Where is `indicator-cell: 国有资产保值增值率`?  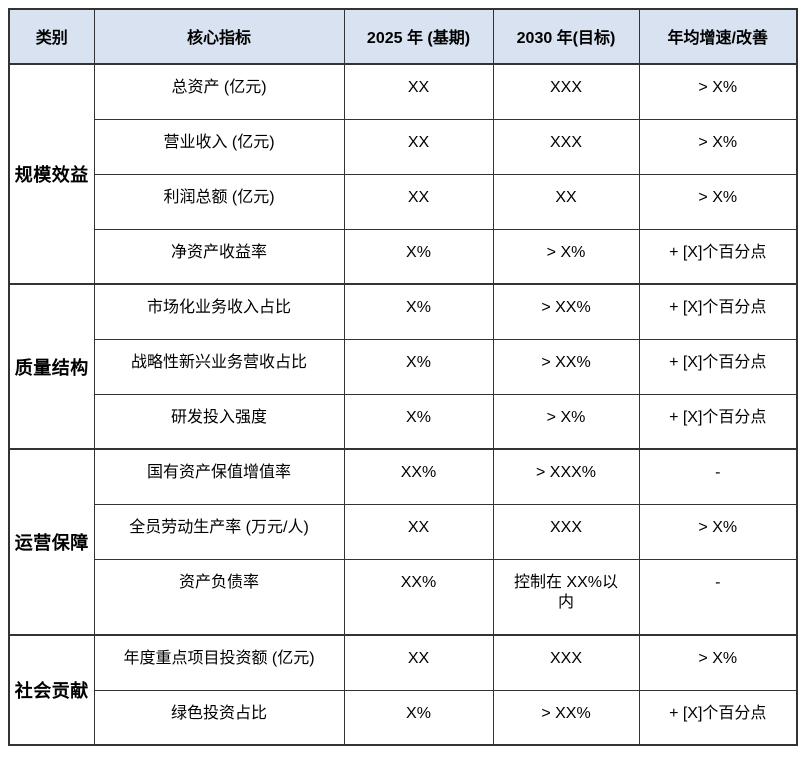
indicator-cell: 国有资产保值增值率 is located at coordinates (219, 476).